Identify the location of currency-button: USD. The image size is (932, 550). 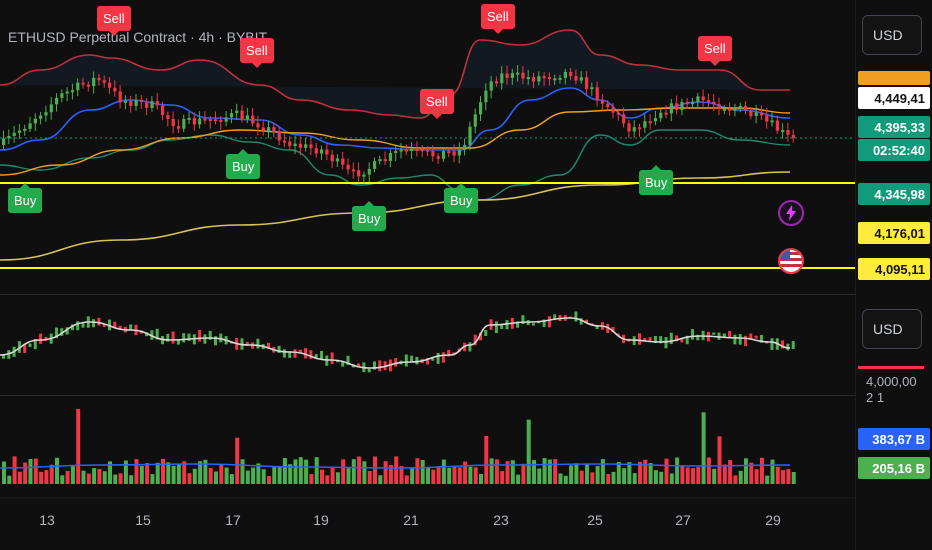
(892, 35).